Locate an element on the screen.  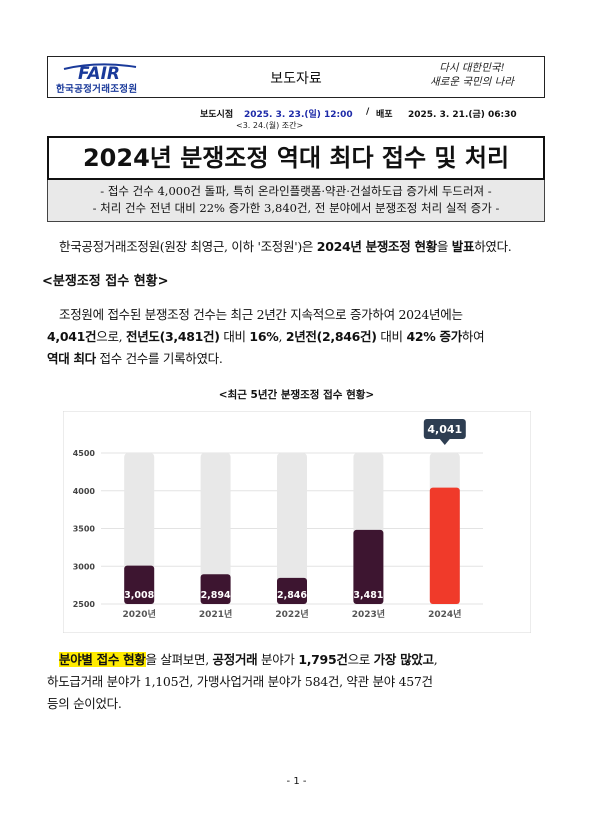
y-tick-label: 3500 is located at coordinates (84, 529).